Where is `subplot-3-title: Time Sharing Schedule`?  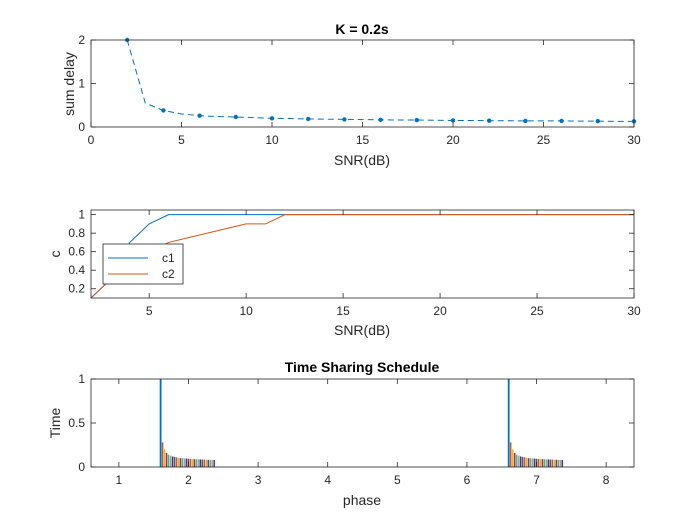
subplot-3-title: Time Sharing Schedule is located at coordinates (362, 367).